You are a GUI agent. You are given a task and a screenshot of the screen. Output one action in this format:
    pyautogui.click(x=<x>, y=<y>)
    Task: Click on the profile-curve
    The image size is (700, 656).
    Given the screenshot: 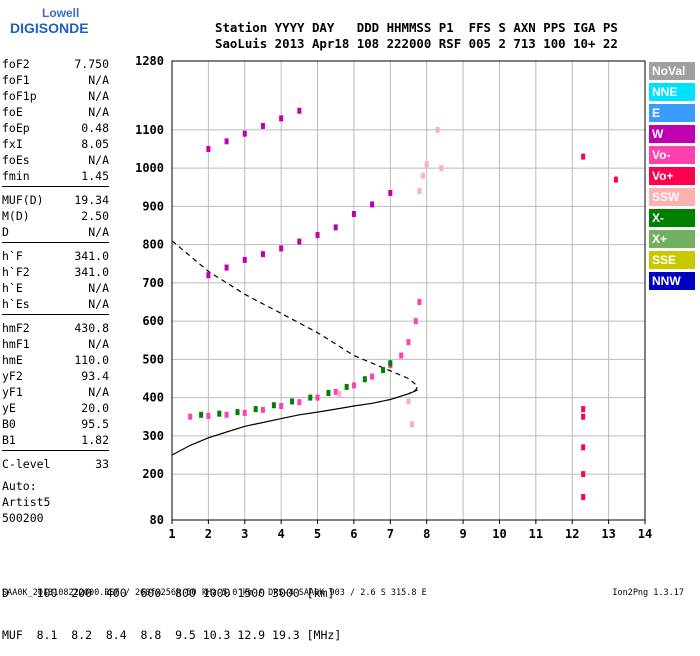 What is the action you would take?
    pyautogui.click(x=295, y=317)
    